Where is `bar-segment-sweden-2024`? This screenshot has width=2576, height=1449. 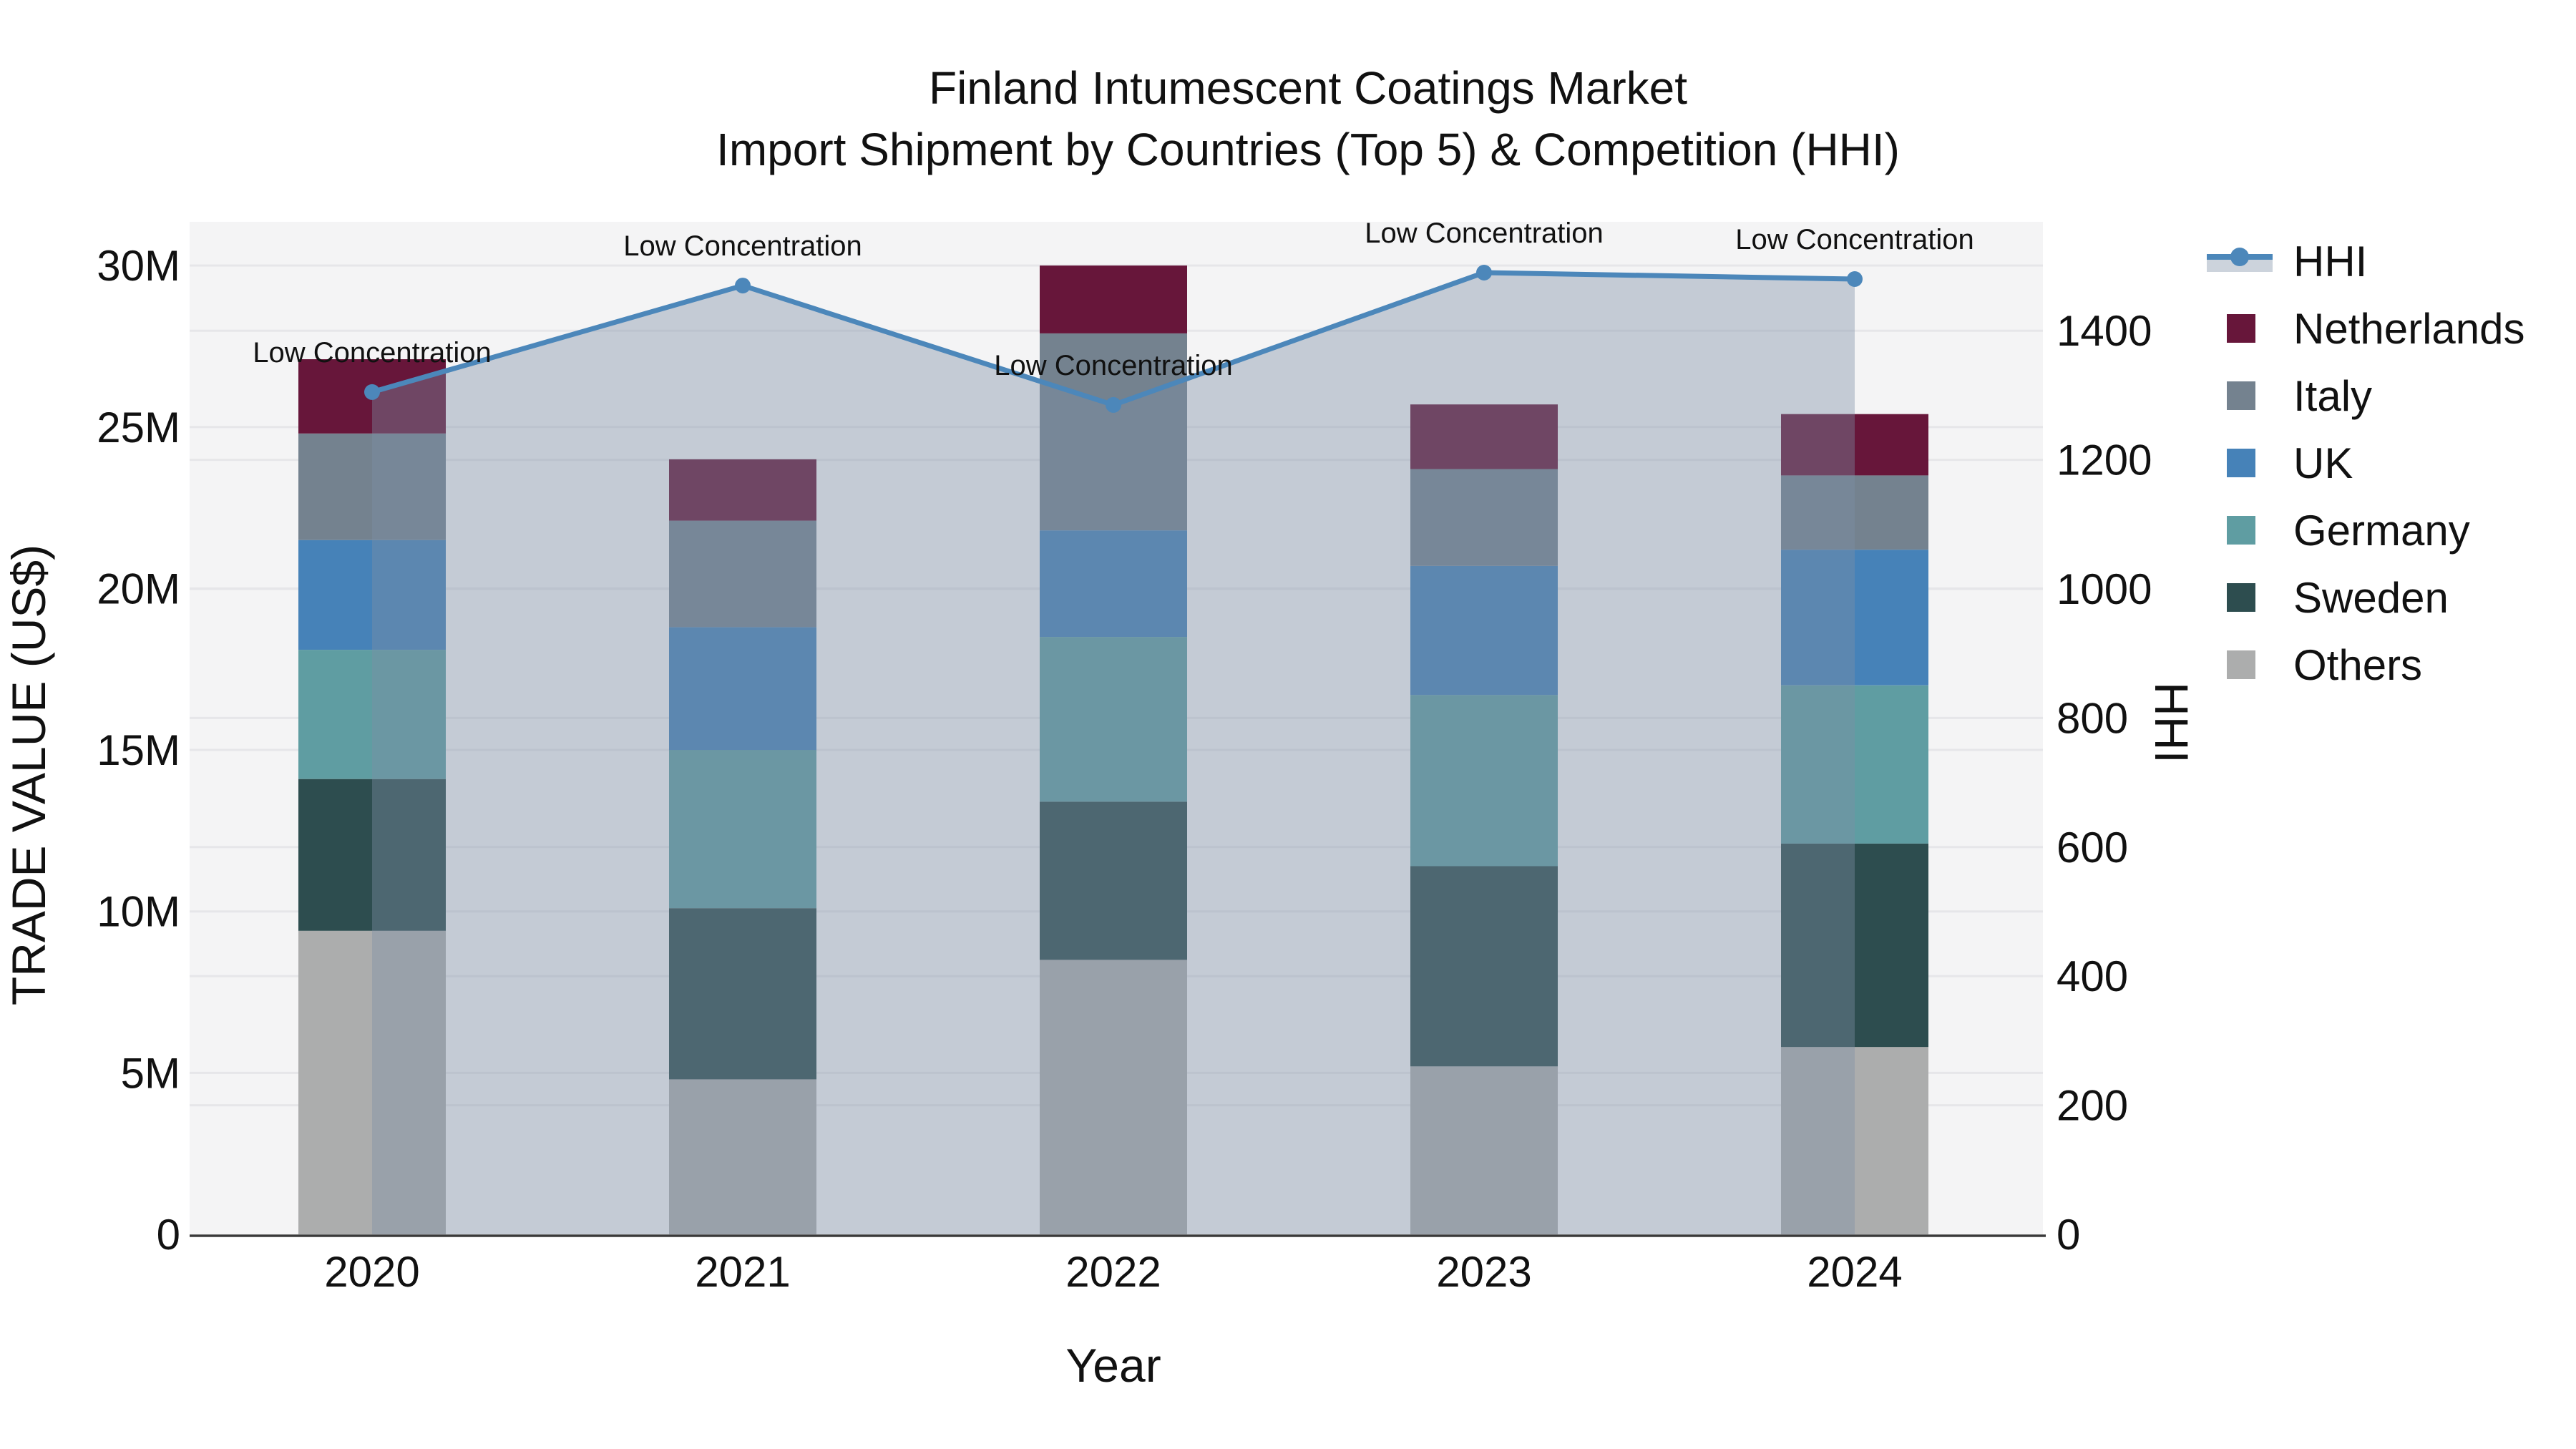
bar-segment-sweden-2024 is located at coordinates (1854, 945).